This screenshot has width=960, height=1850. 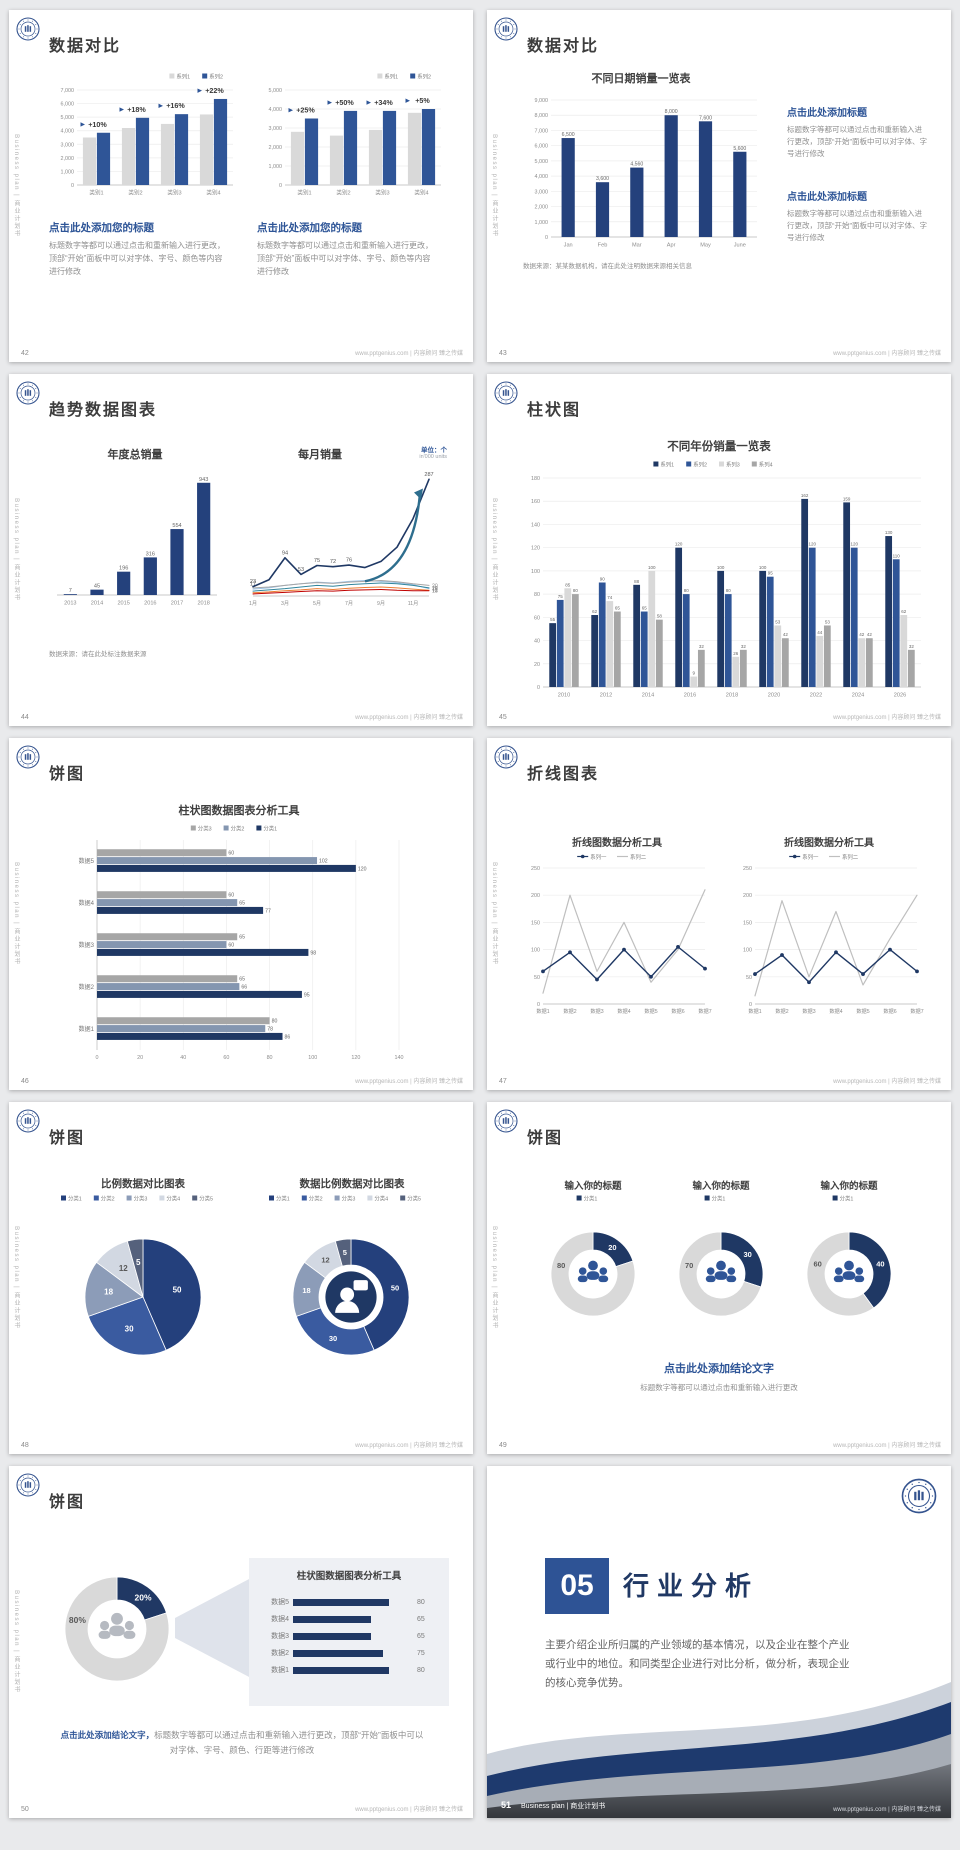 I want to click on svg-text: 75, so click(x=317, y=561).